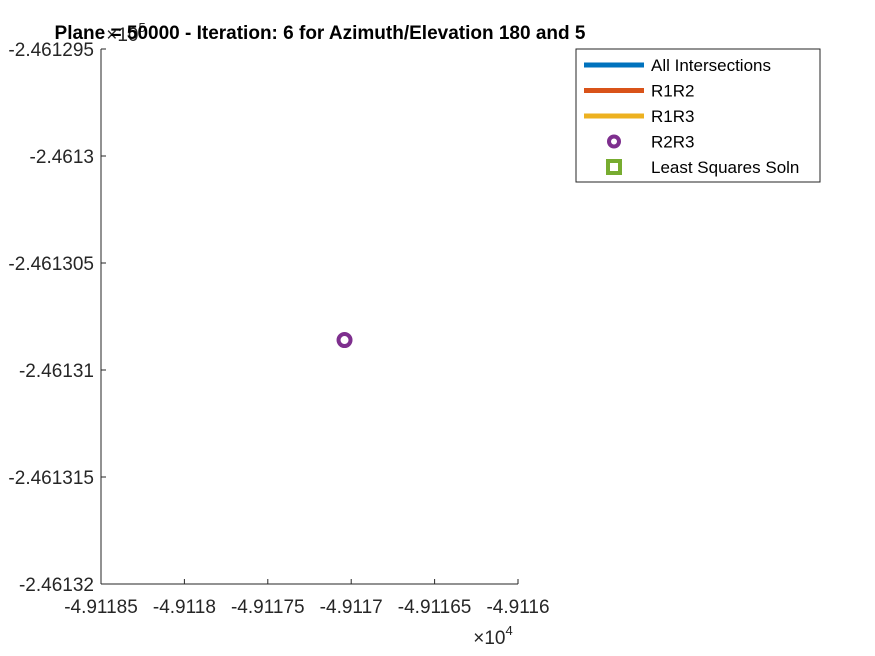 The height and width of the screenshot is (656, 875). Describe the element at coordinates (268, 607) in the screenshot. I see `x-tick-label: -4.91175` at that location.